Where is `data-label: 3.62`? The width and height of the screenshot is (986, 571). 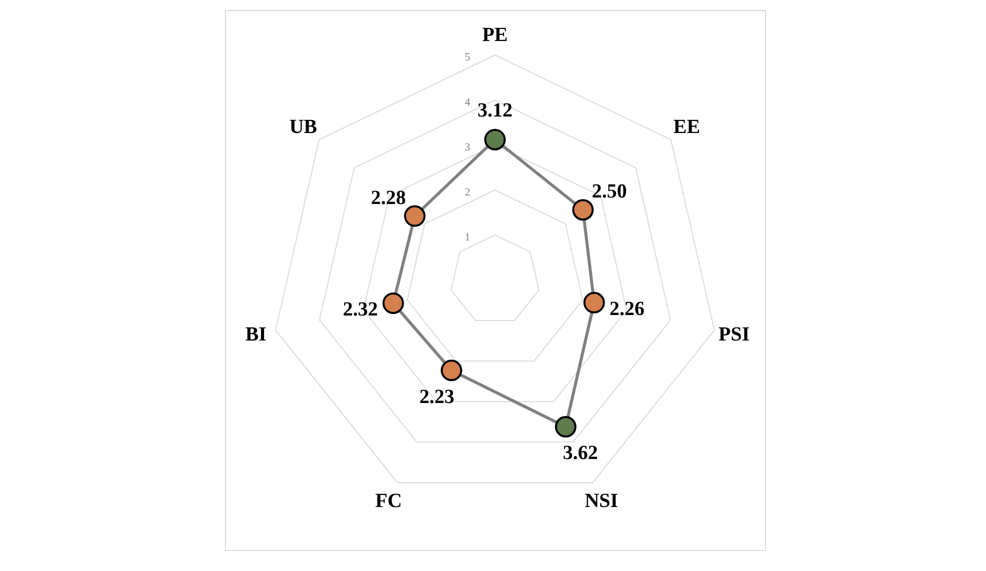 data-label: 3.62 is located at coordinates (580, 453).